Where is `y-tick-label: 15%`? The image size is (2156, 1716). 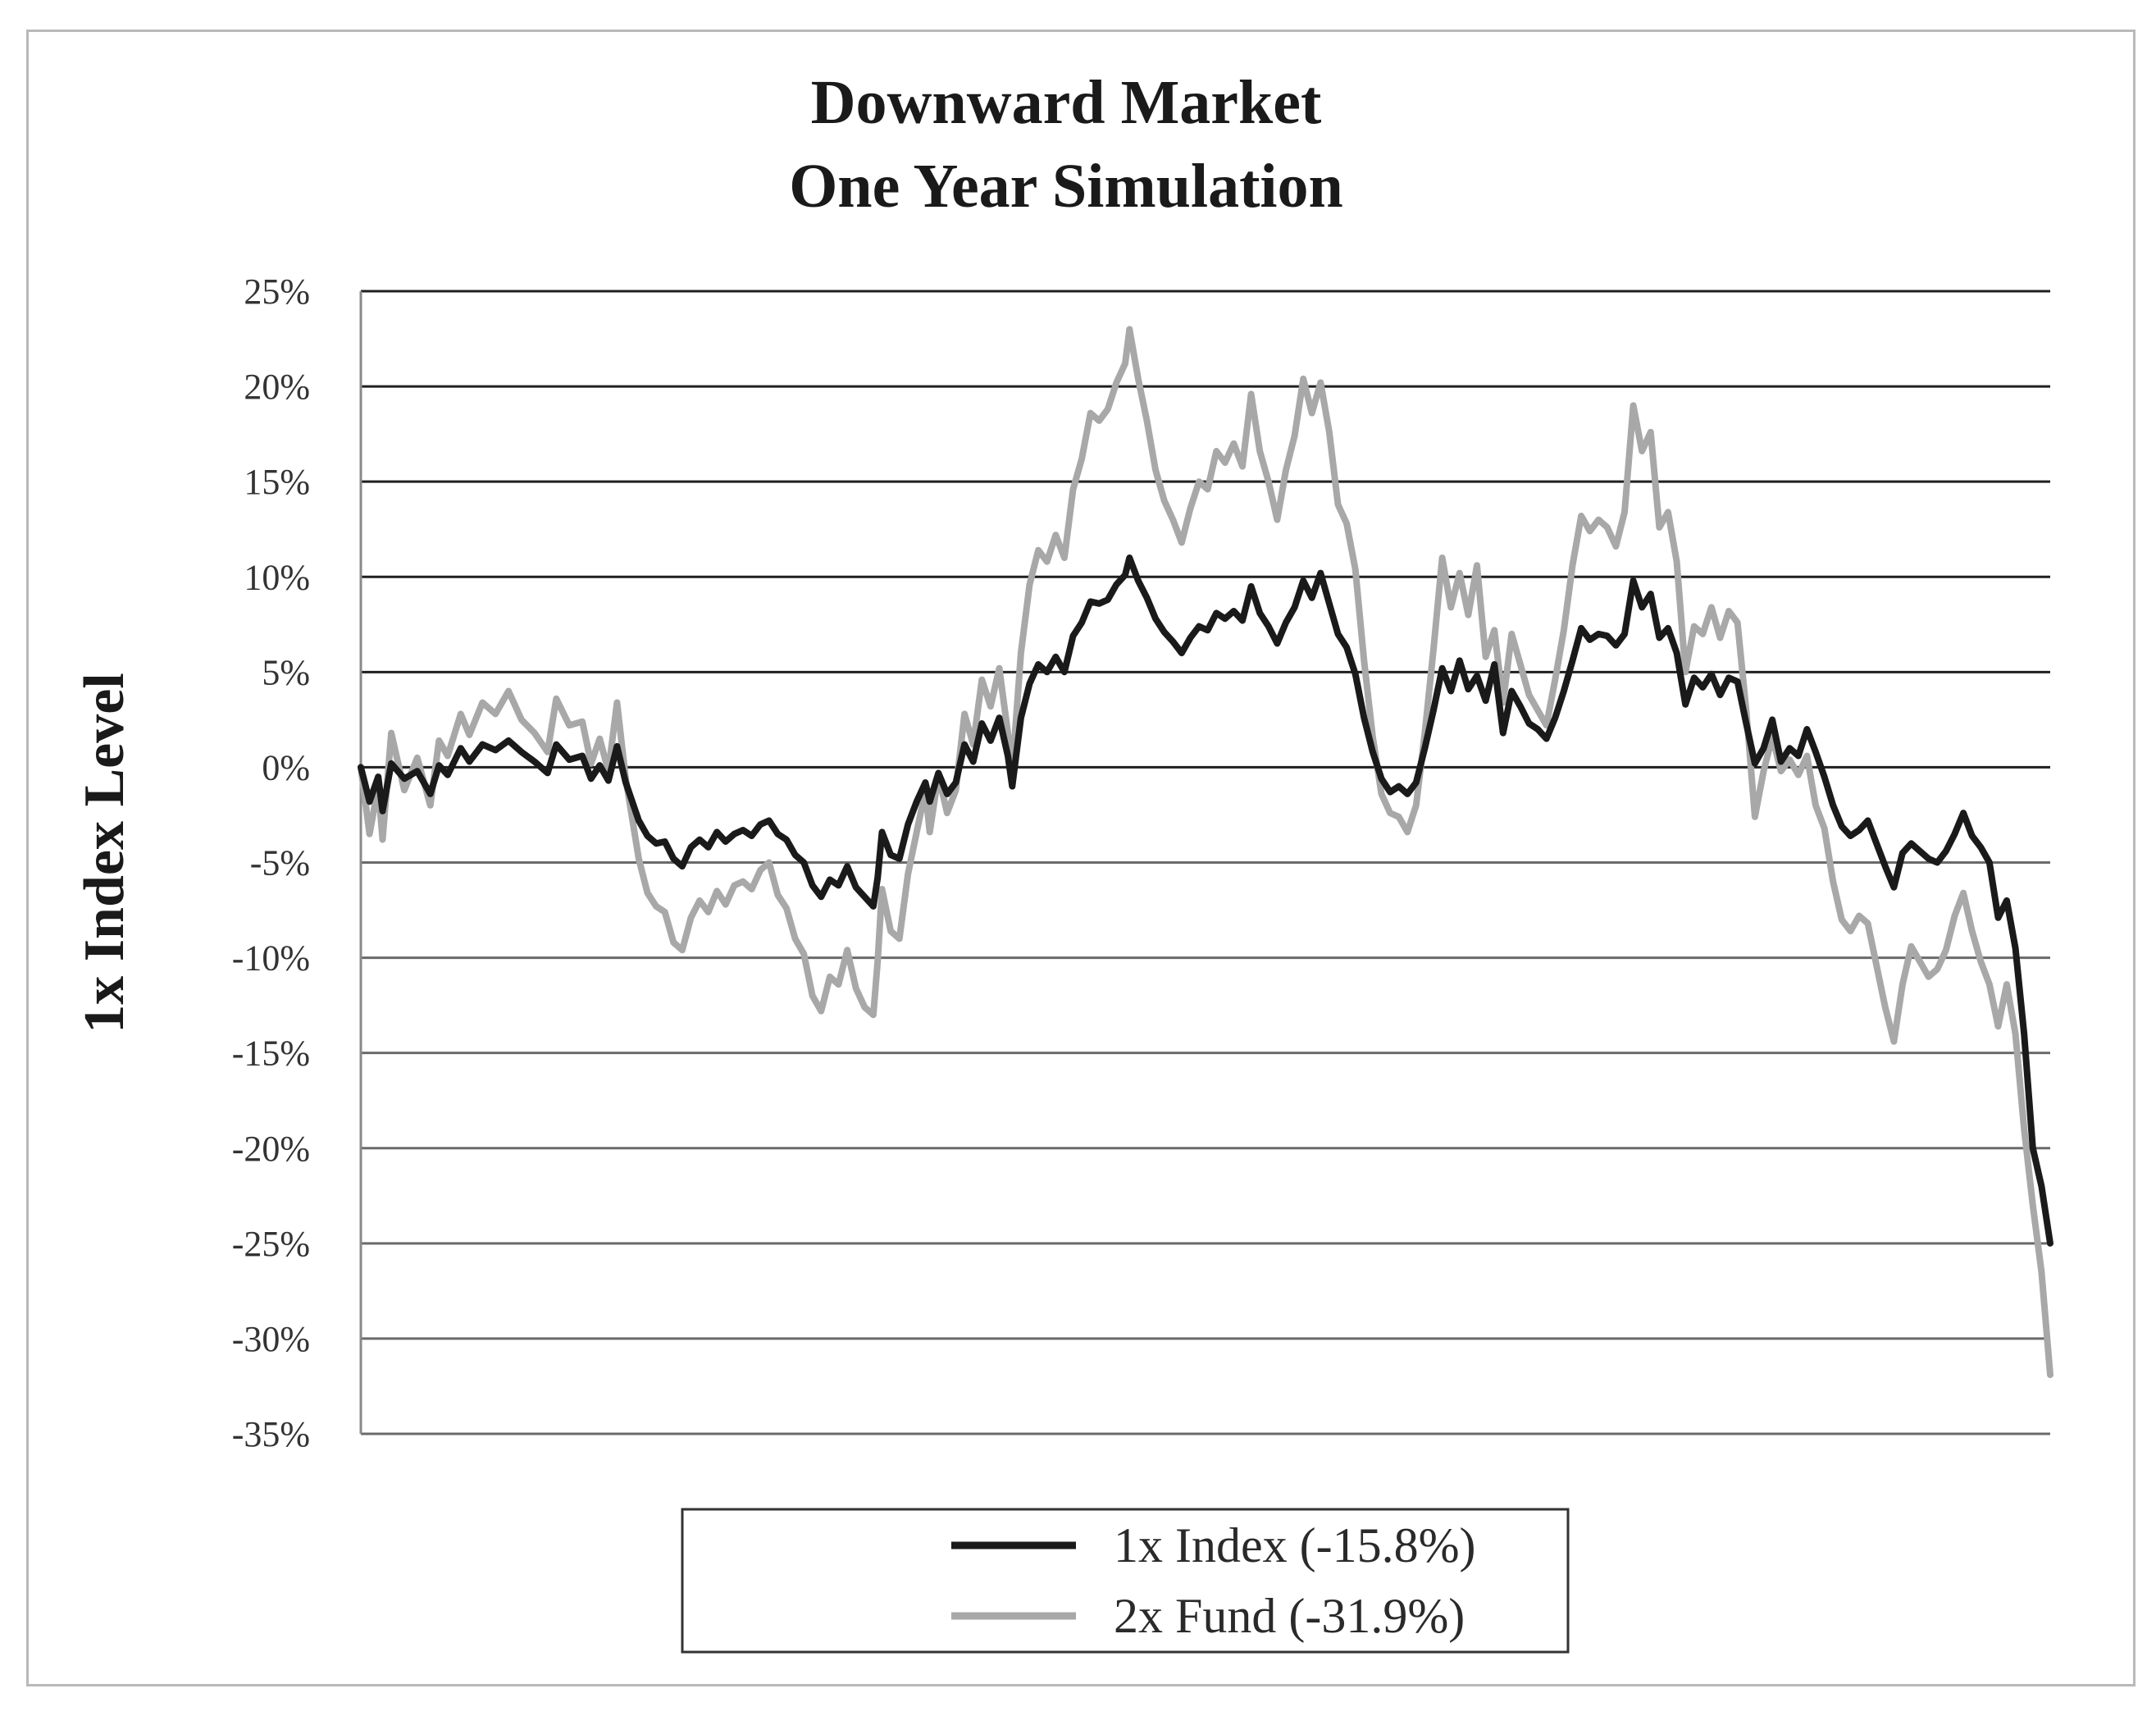
y-tick-label: 15% is located at coordinates (277, 482).